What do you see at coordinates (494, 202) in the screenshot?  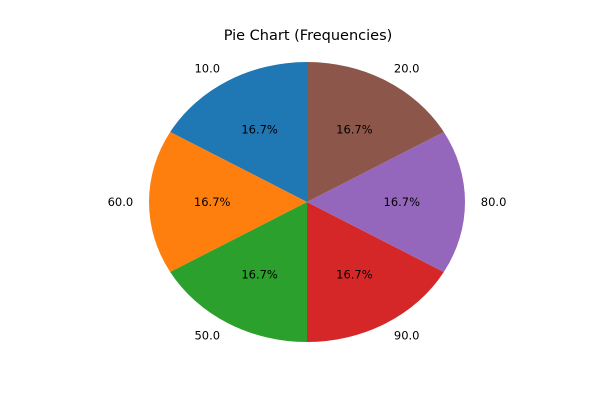 I see `slice-category-label: 80.0` at bounding box center [494, 202].